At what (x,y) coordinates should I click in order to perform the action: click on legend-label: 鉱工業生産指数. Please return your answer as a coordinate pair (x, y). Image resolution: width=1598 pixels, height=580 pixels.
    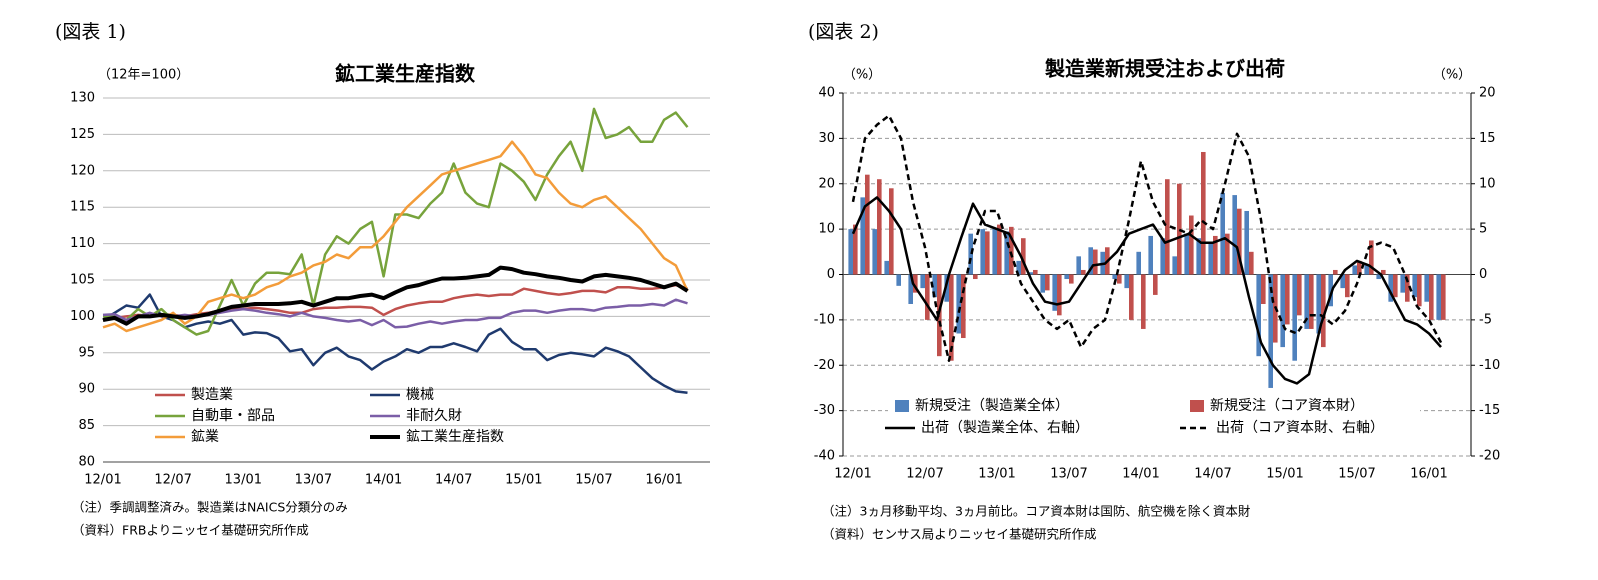
    Looking at the image, I should click on (455, 436).